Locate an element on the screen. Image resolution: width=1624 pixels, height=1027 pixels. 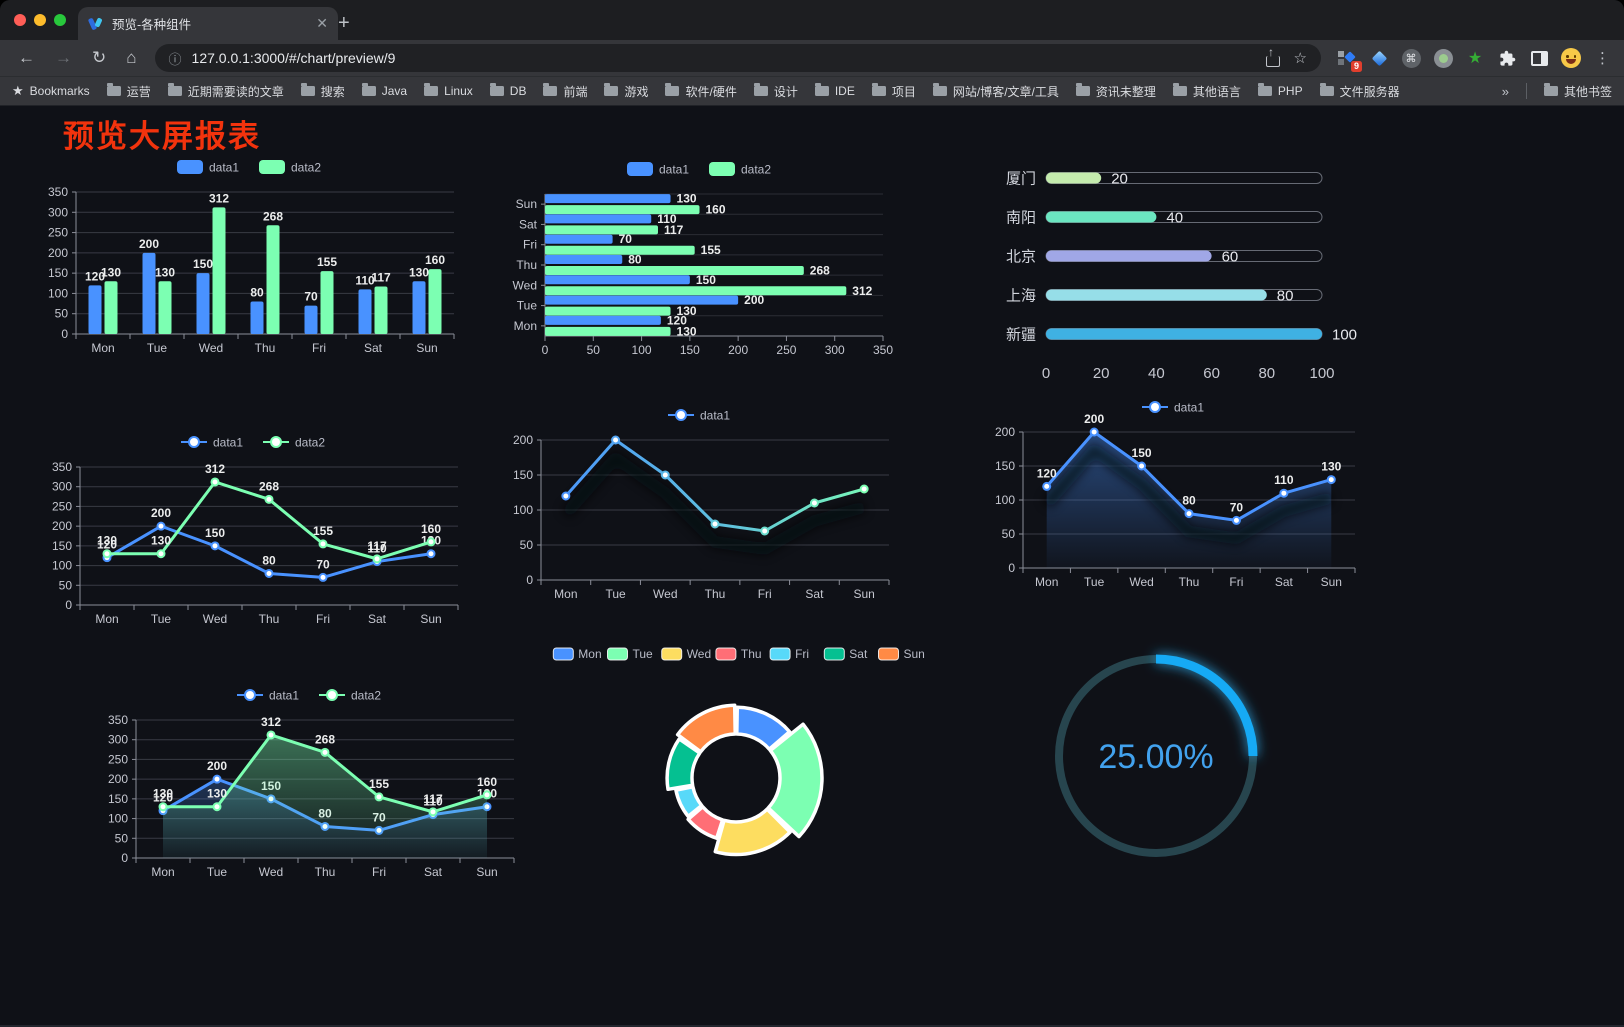
recorder-extension-icon is located at coordinates (1443, 58).